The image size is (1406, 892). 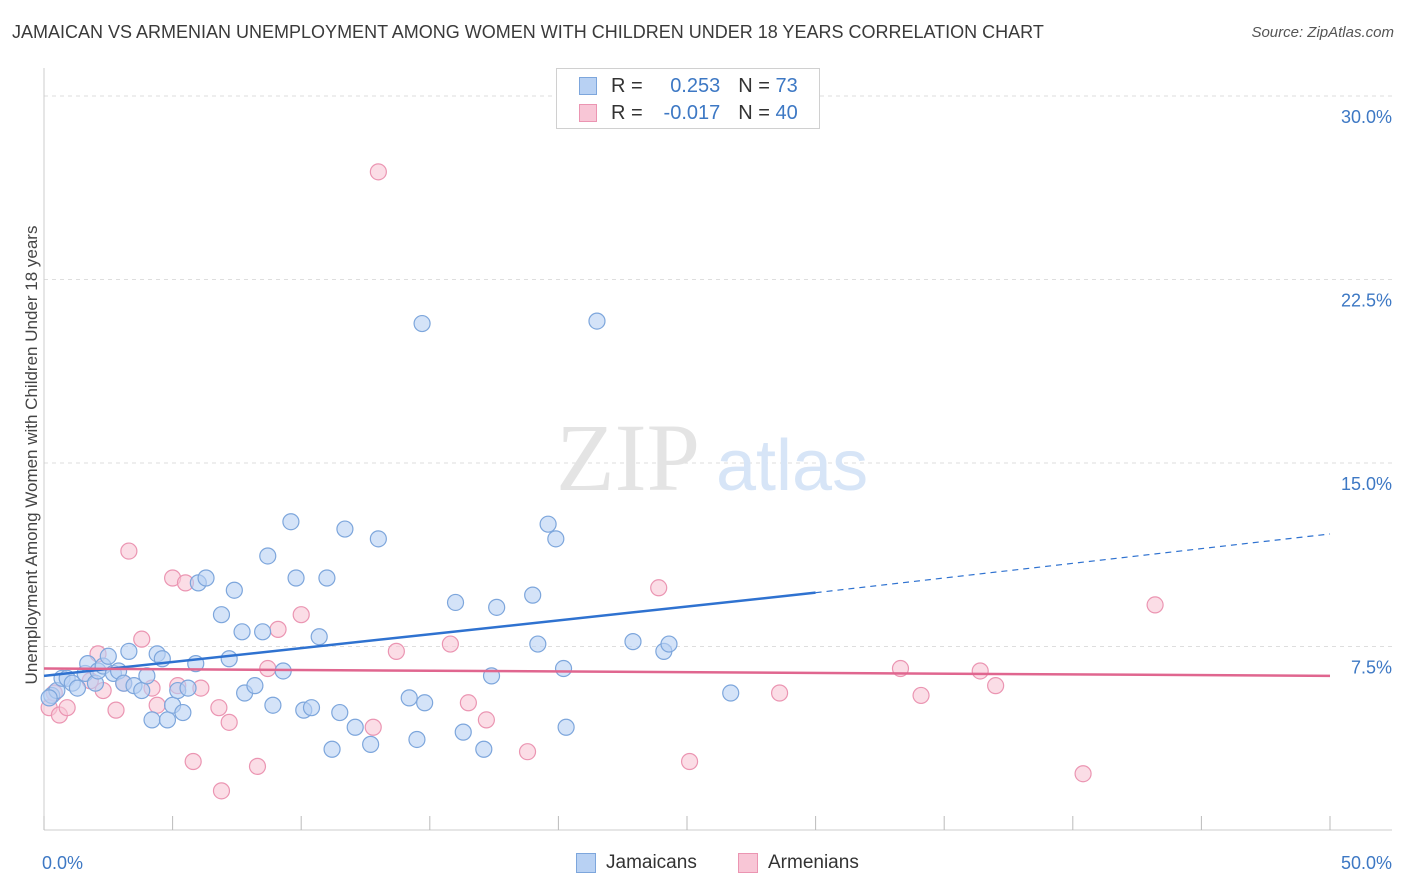 What do you see at coordinates (628, 457) in the screenshot?
I see `watermark-zip: ZIP` at bounding box center [628, 457].